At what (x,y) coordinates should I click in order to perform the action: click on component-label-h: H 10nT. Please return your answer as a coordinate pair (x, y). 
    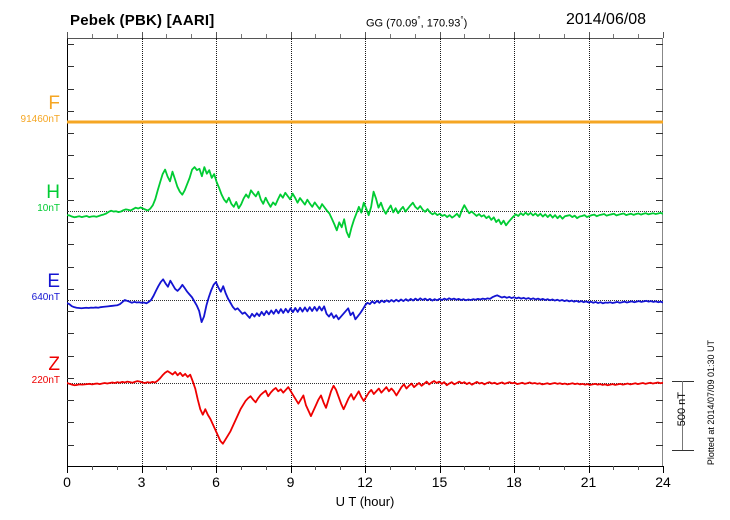
    Looking at the image, I should click on (32, 199).